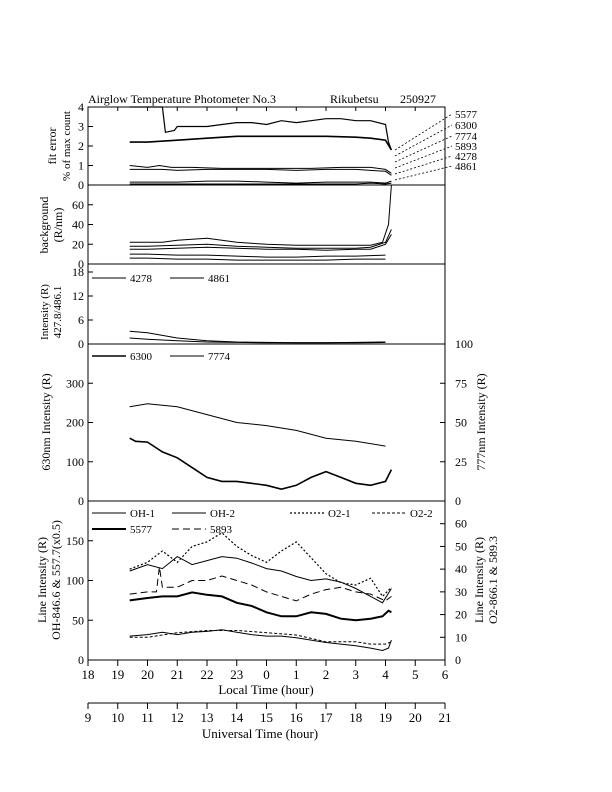 The height and width of the screenshot is (792, 612). I want to click on blue-ylabel2: 427.8/486.1, so click(58, 312).